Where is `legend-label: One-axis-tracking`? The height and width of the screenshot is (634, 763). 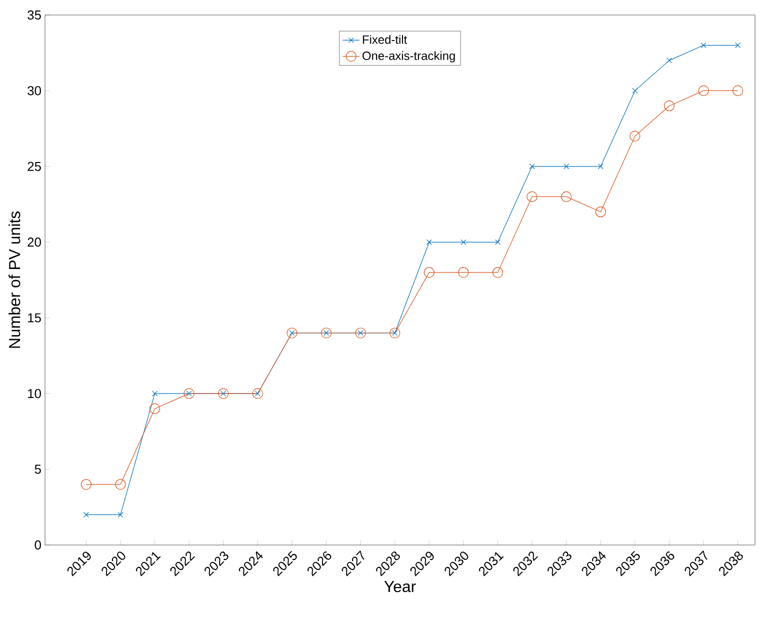
legend-label: One-axis-tracking is located at coordinates (408, 56).